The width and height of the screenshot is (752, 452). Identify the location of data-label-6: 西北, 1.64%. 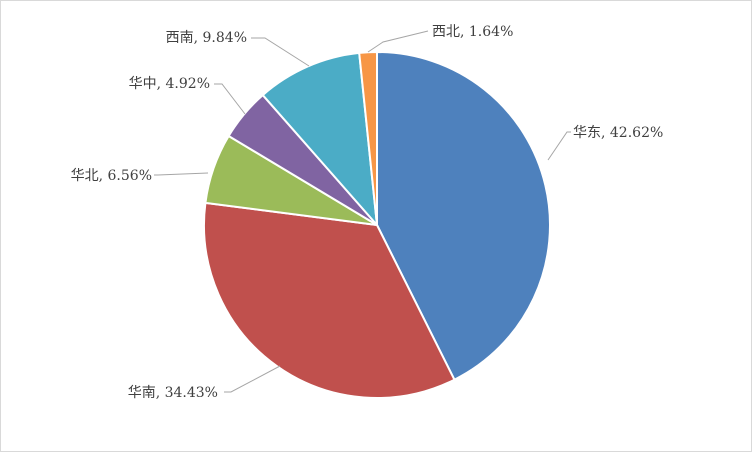
(472, 32).